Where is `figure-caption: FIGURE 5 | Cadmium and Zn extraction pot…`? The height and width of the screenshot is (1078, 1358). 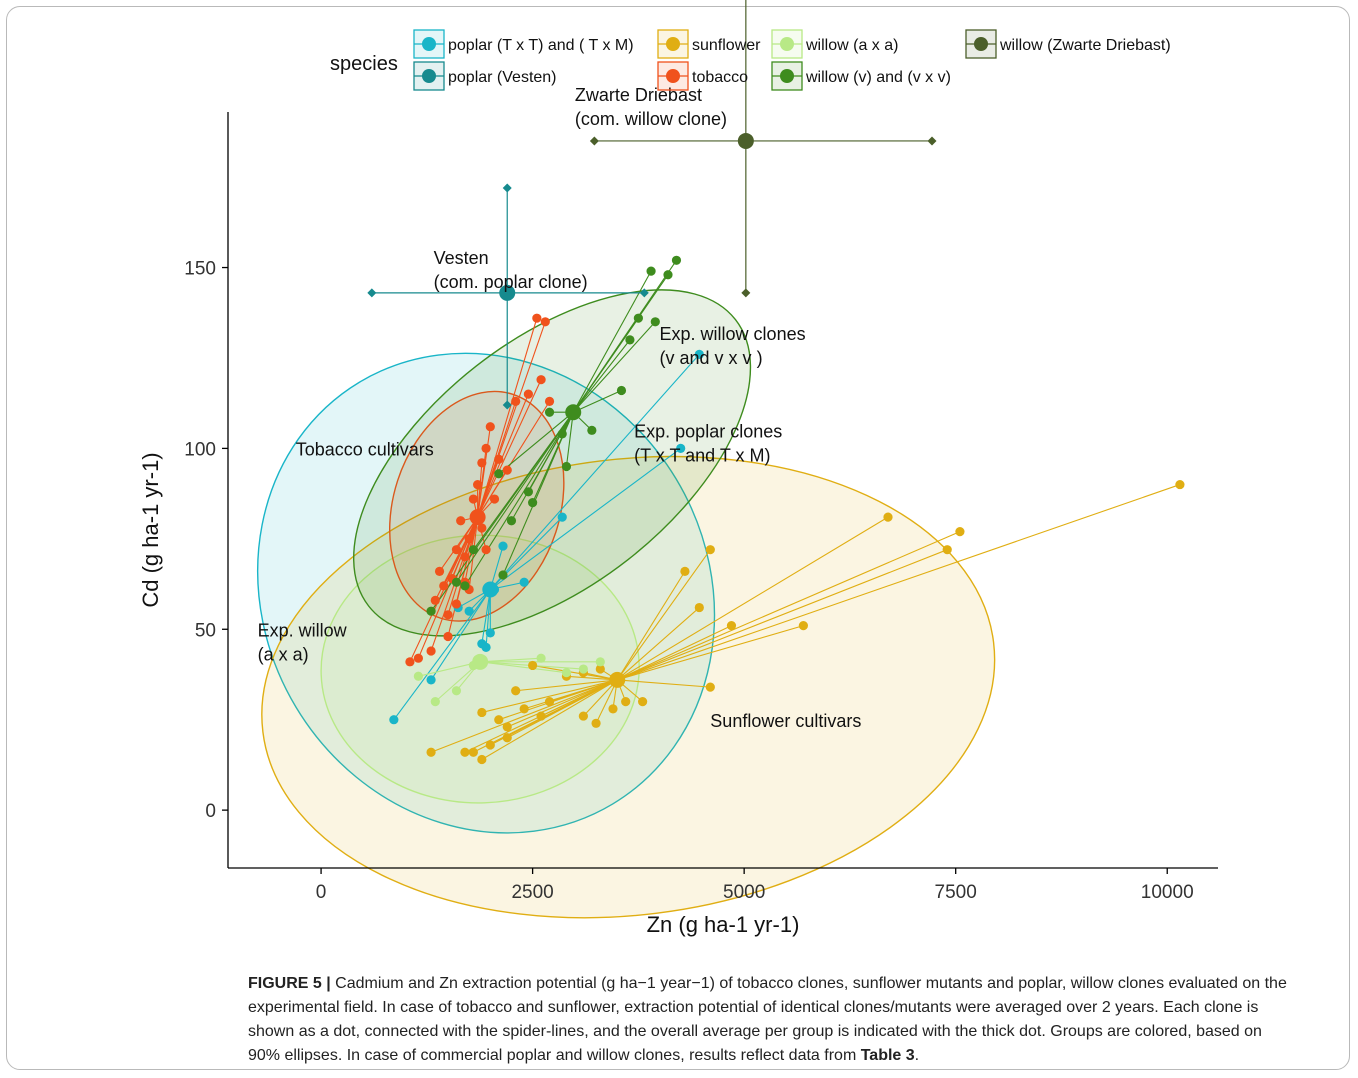
figure-caption: FIGURE 5 | Cadmium and Zn extraction pot… is located at coordinates (773, 1020).